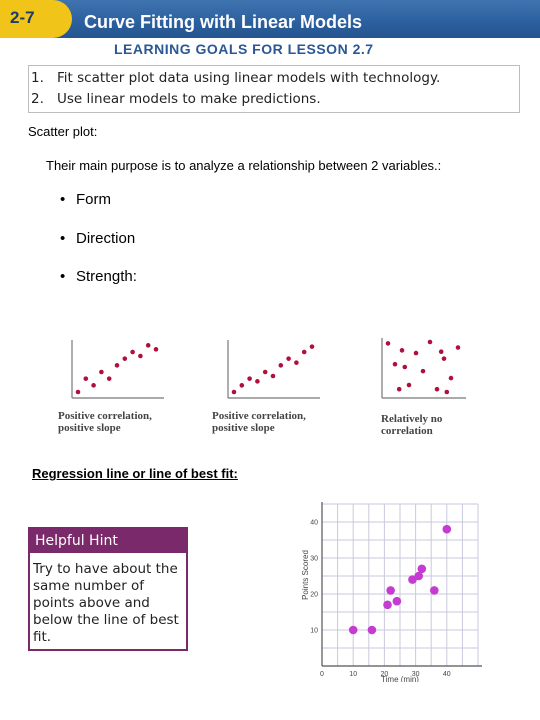 The height and width of the screenshot is (720, 540). Describe the element at coordinates (416, 674) in the screenshot. I see `x-tick-label: 30` at that location.